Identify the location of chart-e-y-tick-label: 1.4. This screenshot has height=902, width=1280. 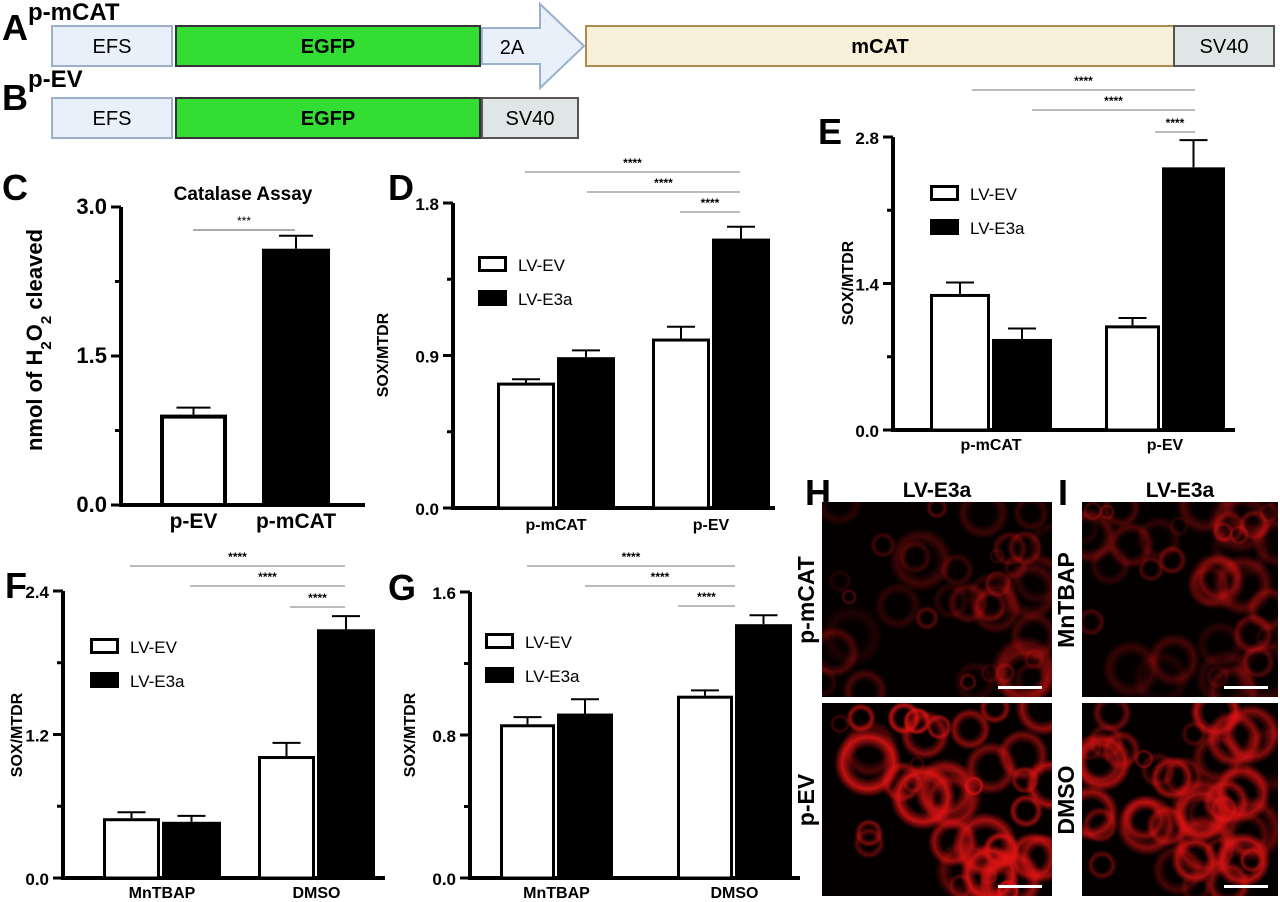
(867, 285).